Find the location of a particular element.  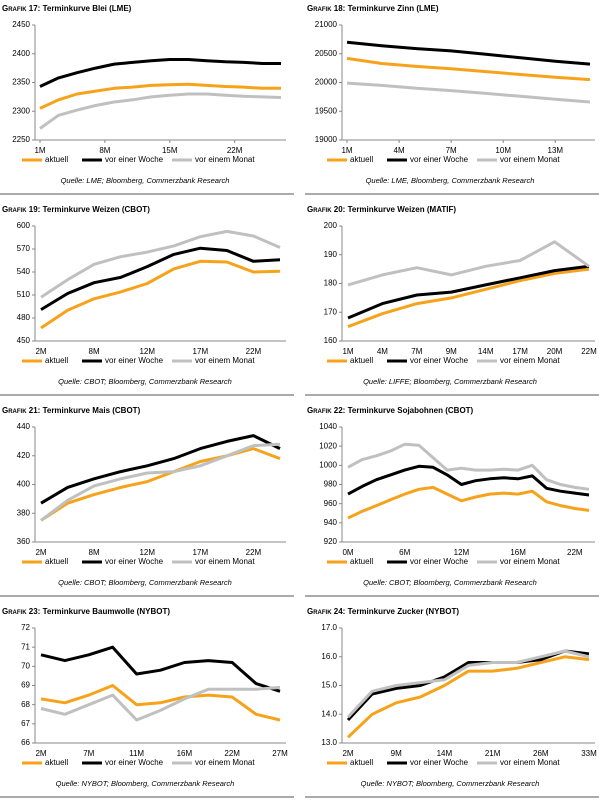

y-tick-label: 960 is located at coordinates (331, 503).